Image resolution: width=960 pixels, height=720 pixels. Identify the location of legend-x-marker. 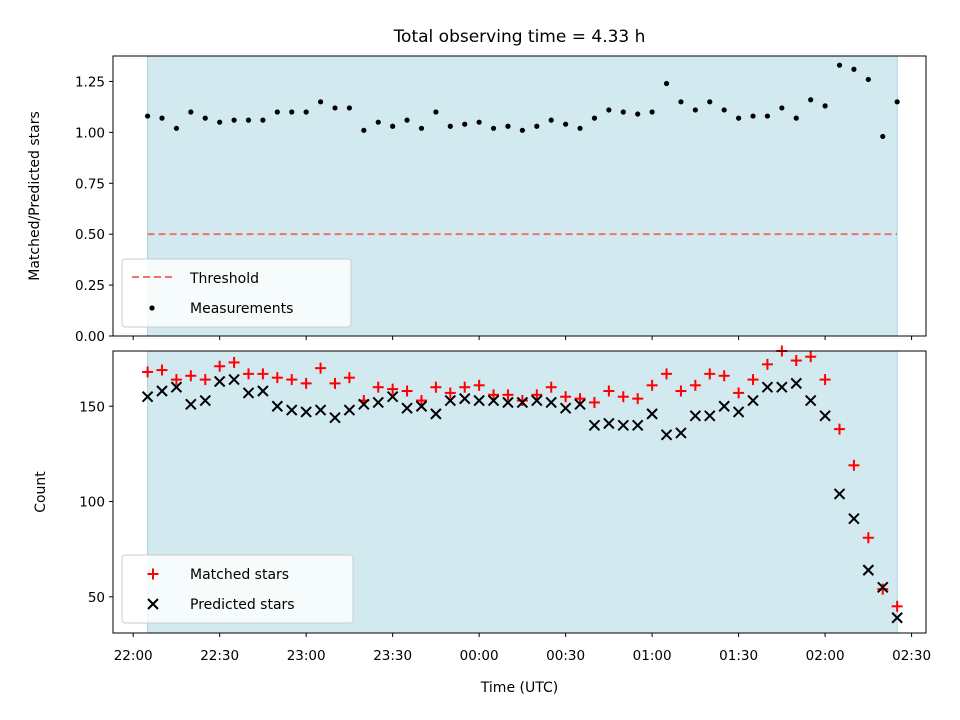
(153, 604).